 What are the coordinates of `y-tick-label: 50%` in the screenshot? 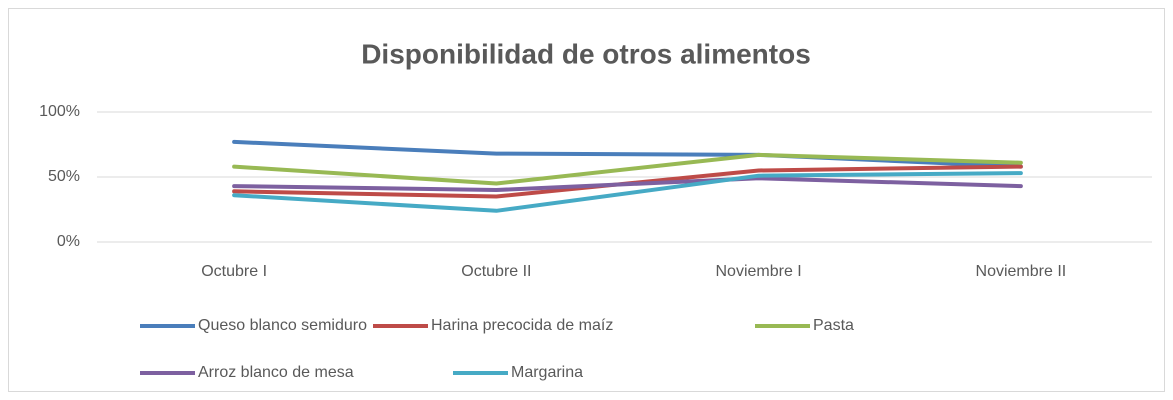 It's located at (64, 176).